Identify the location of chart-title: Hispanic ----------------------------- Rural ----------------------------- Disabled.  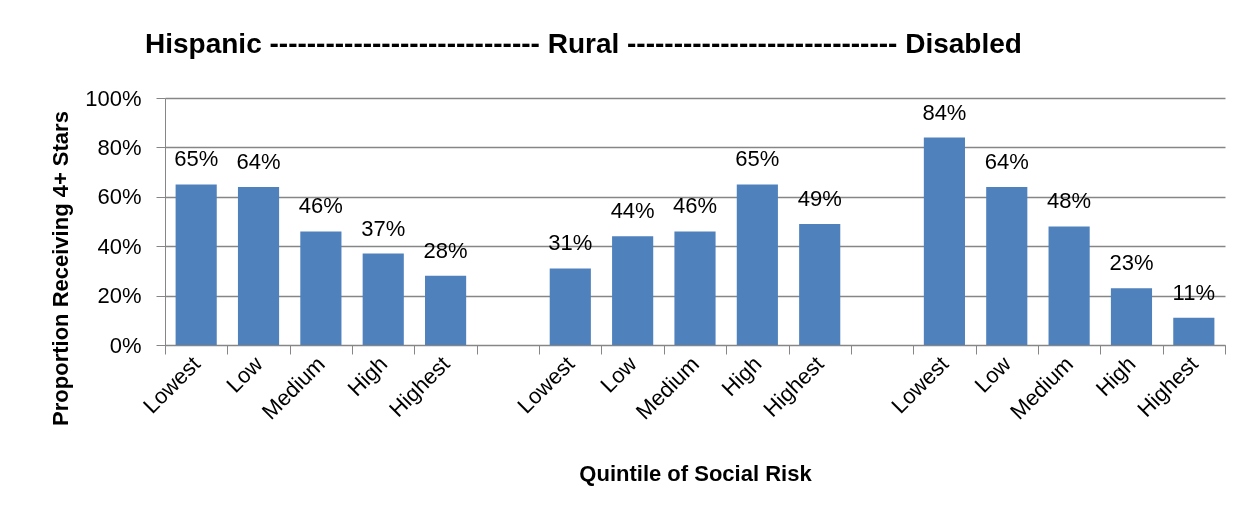
(583, 43).